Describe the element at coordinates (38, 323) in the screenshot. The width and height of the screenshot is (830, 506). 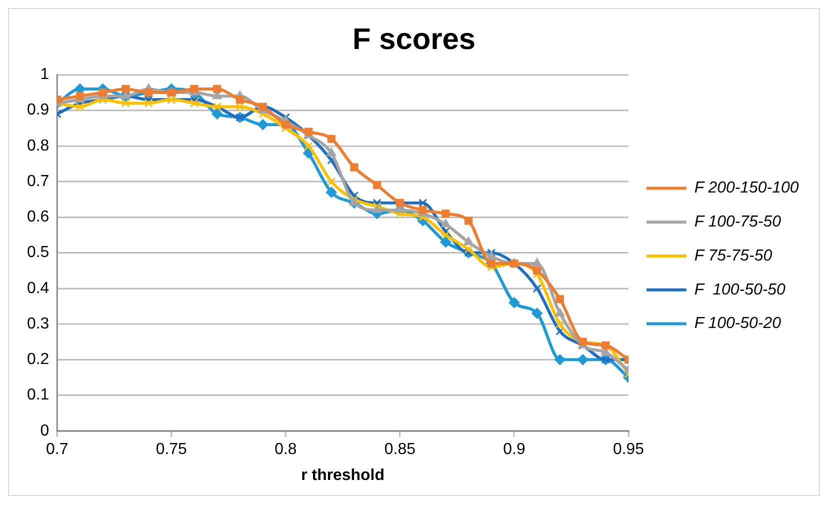
I see `y-tick-label: 0.3` at that location.